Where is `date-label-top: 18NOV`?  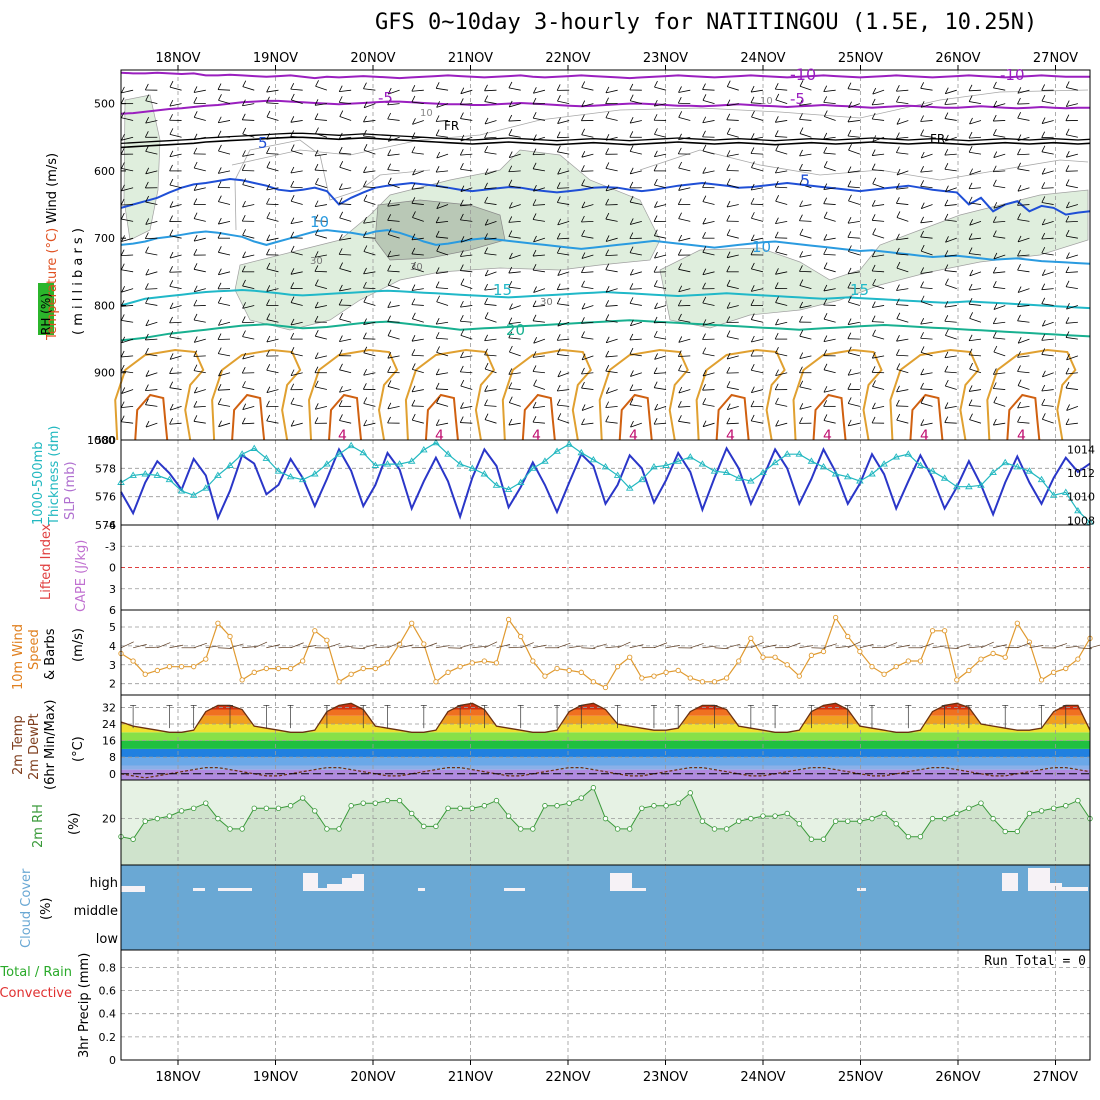
date-label-top: 18NOV is located at coordinates (177, 58).